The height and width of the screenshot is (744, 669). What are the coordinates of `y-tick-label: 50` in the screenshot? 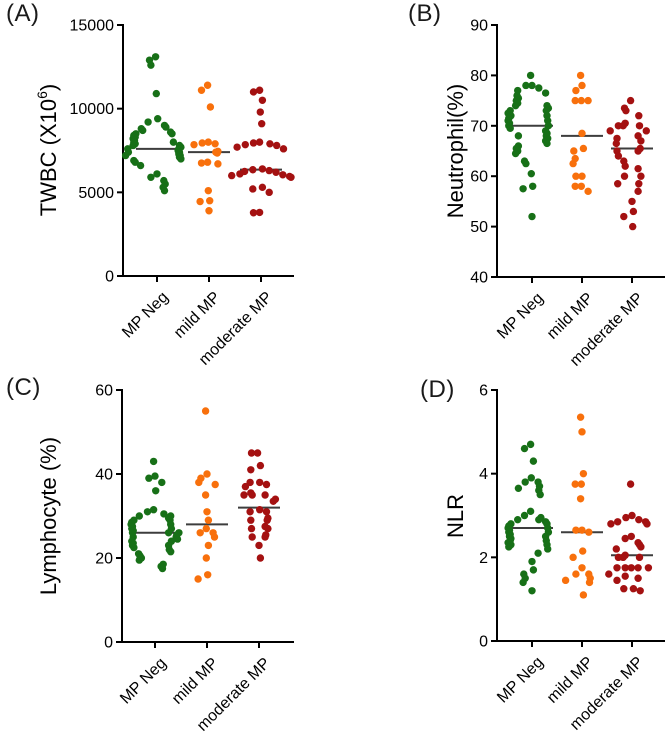 It's located at (479, 227).